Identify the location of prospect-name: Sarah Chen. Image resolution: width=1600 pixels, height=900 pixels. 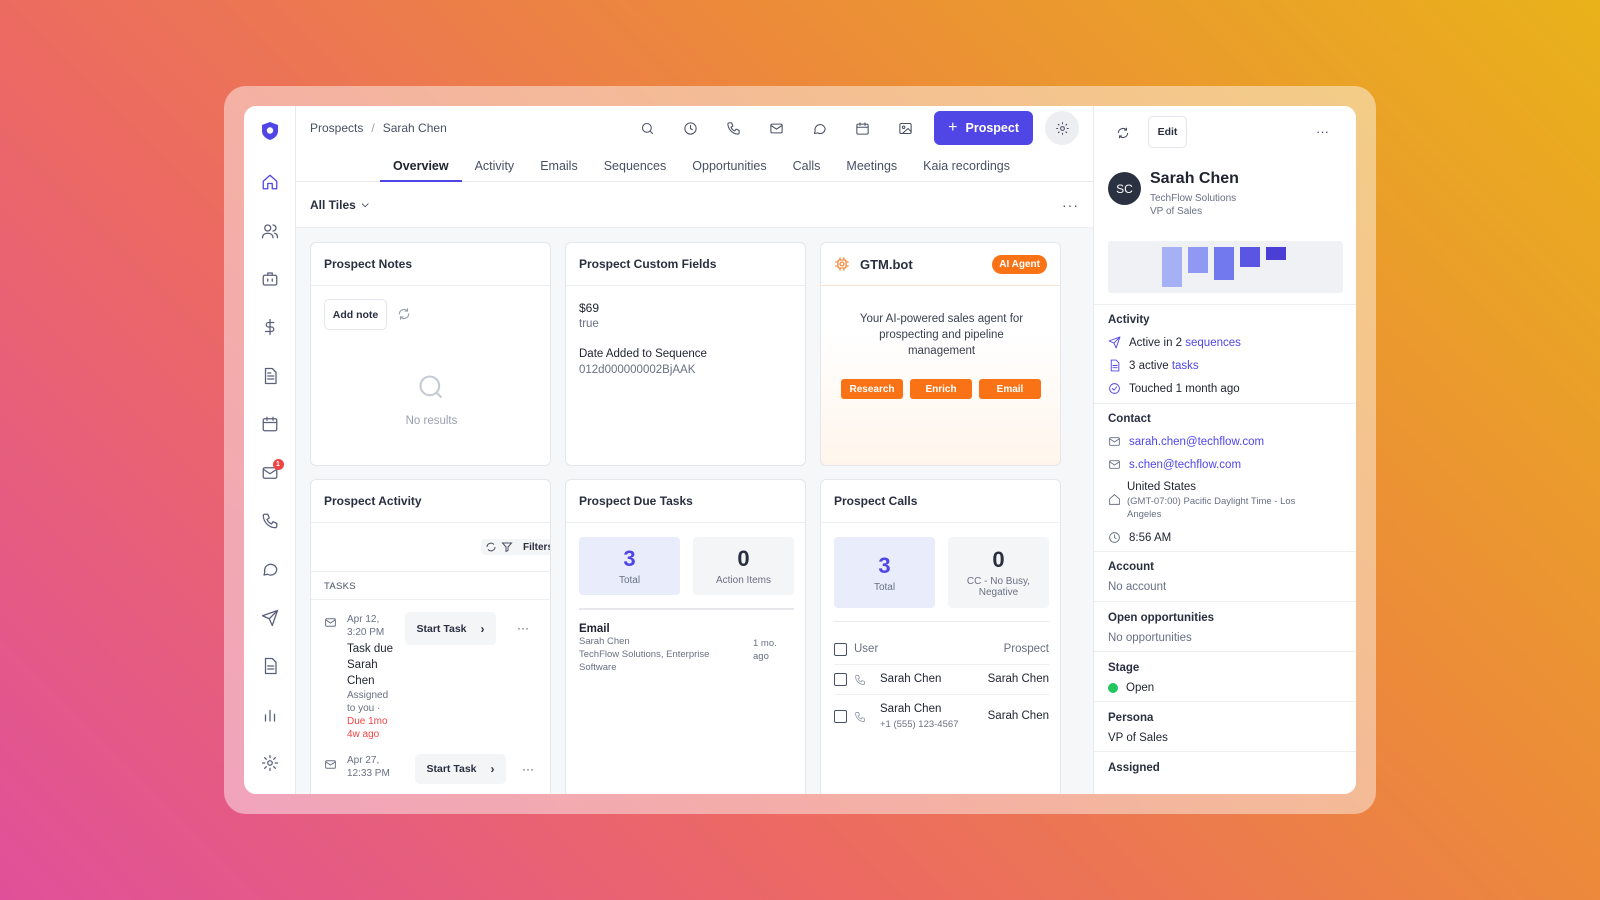
(1194, 178).